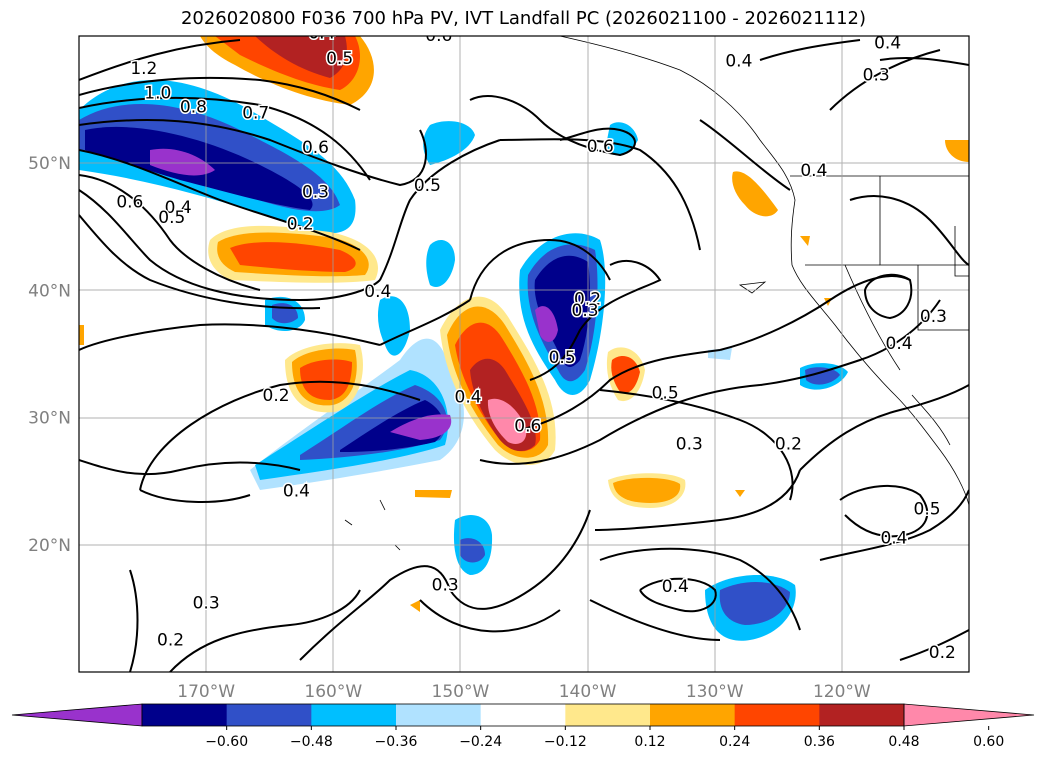 This screenshot has height=765, width=1047. I want to click on colorbar-label: −0.24, so click(480, 742).